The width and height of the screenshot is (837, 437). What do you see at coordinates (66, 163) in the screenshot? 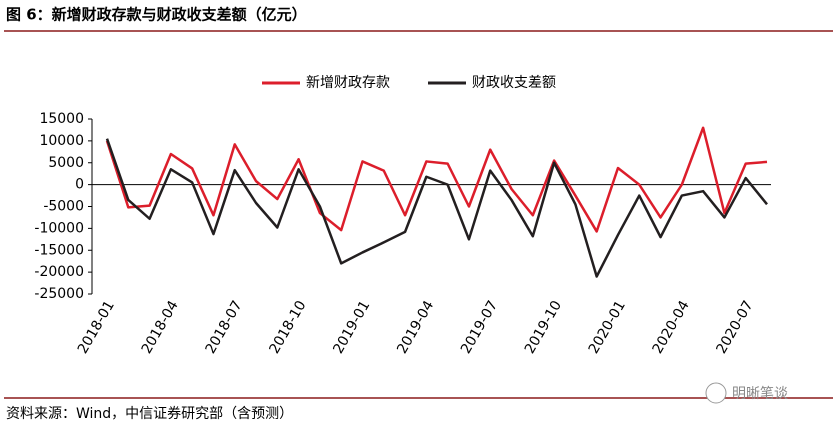
I see `y-tick-label: 5000` at bounding box center [66, 163].